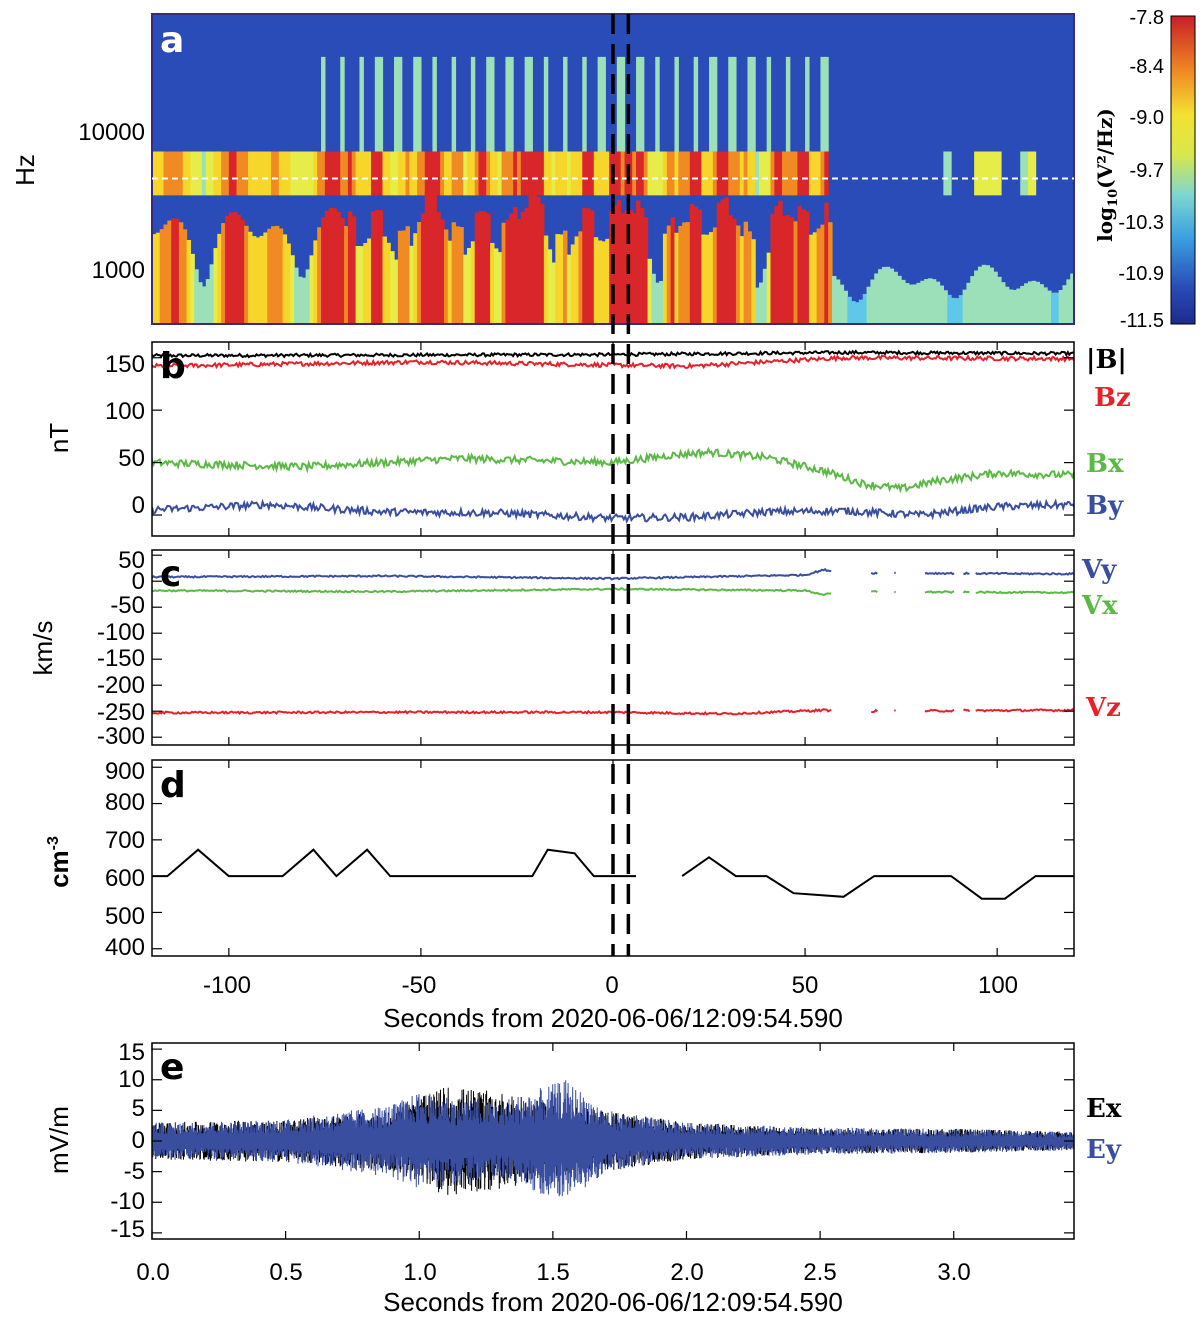 The image size is (1200, 1326). What do you see at coordinates (613, 647) in the screenshot?
I see `panel-c-ticks` at bounding box center [613, 647].